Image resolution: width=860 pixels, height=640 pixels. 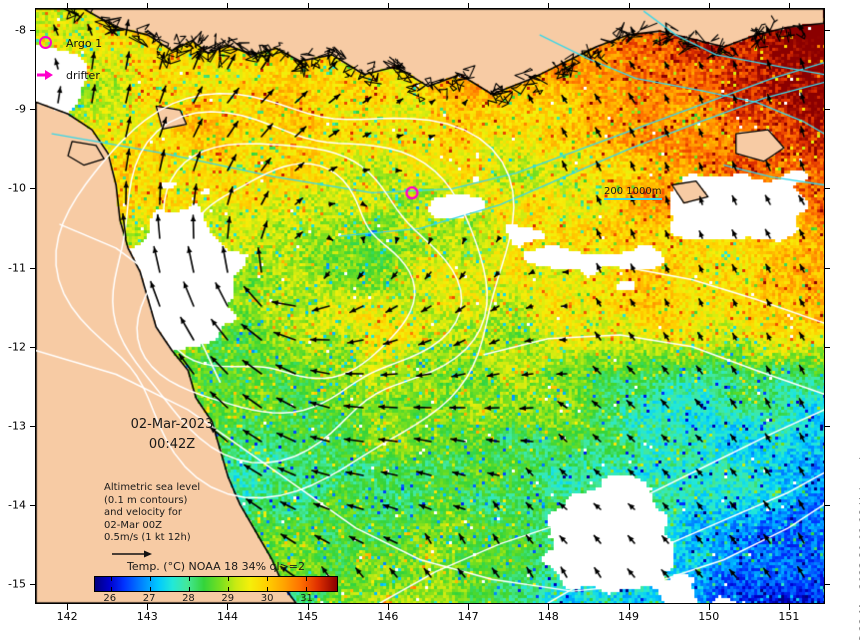 What do you see at coordinates (152, 487) in the screenshot?
I see `altimetry-line-0: Altimetric sea level` at bounding box center [152, 487].